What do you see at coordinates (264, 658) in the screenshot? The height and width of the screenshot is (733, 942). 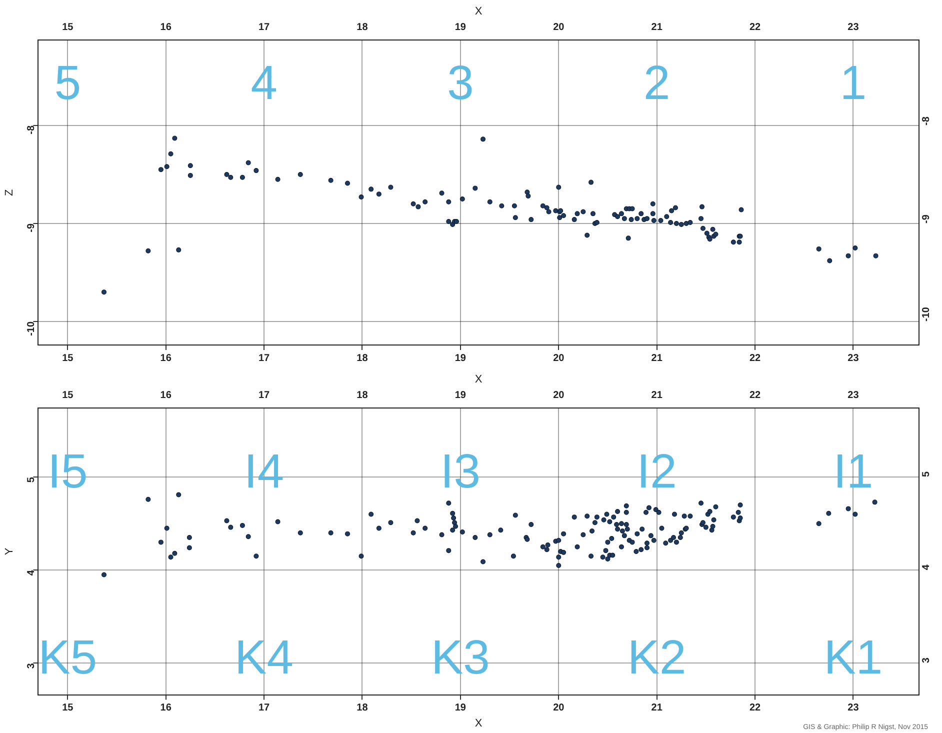 I see `annotation: K4` at bounding box center [264, 658].